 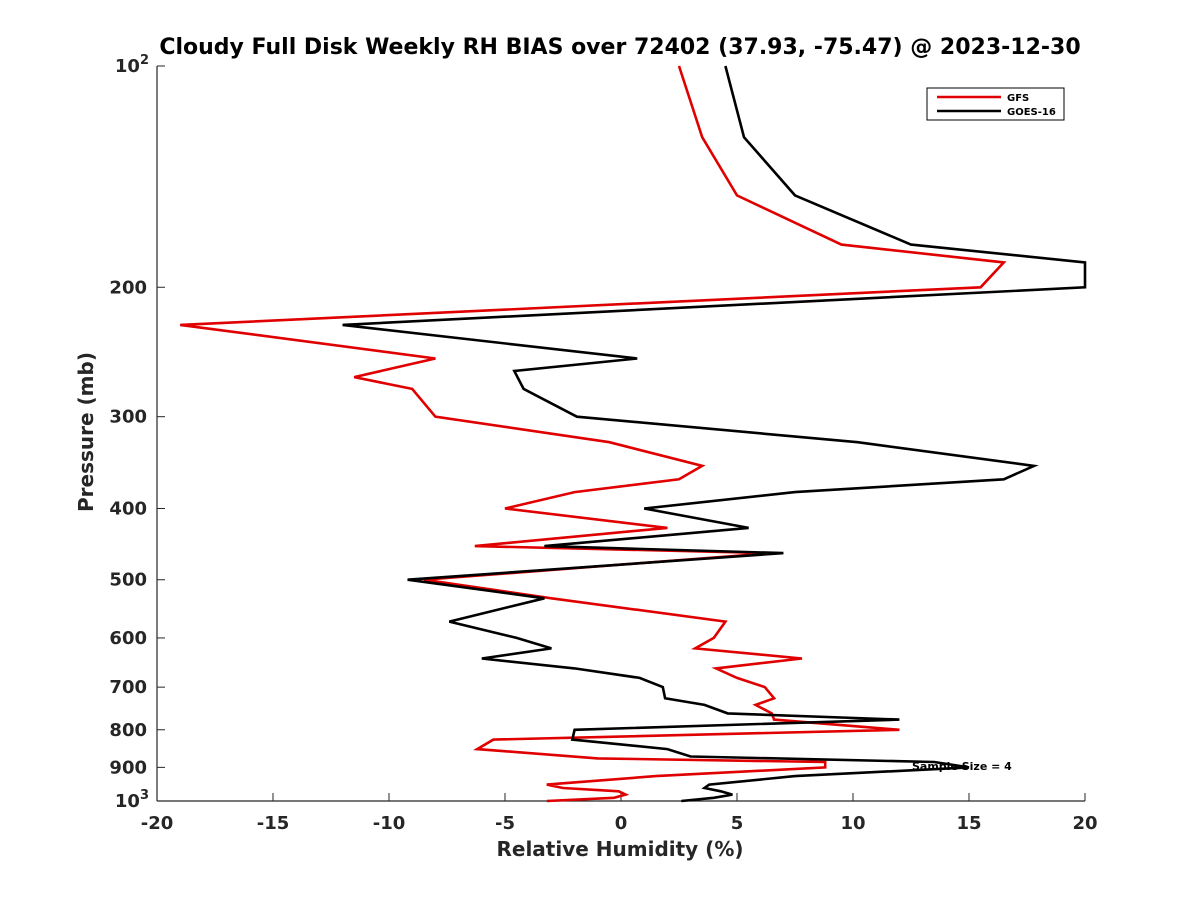 What do you see at coordinates (128, 287) in the screenshot?
I see `y-tick-label: 200` at bounding box center [128, 287].